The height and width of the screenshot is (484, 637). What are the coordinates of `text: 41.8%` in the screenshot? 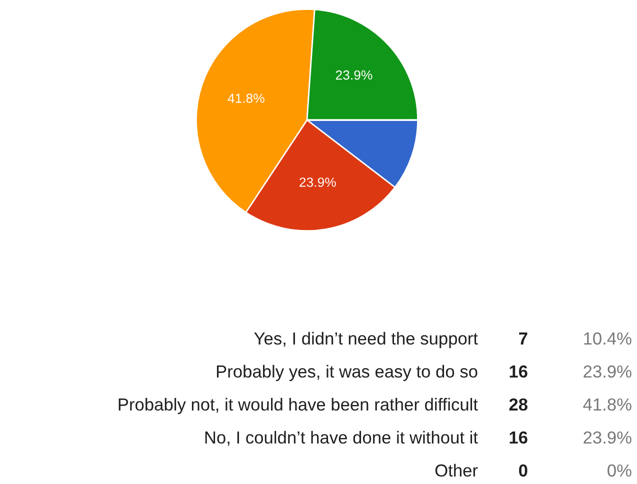 It's located at (607, 404).